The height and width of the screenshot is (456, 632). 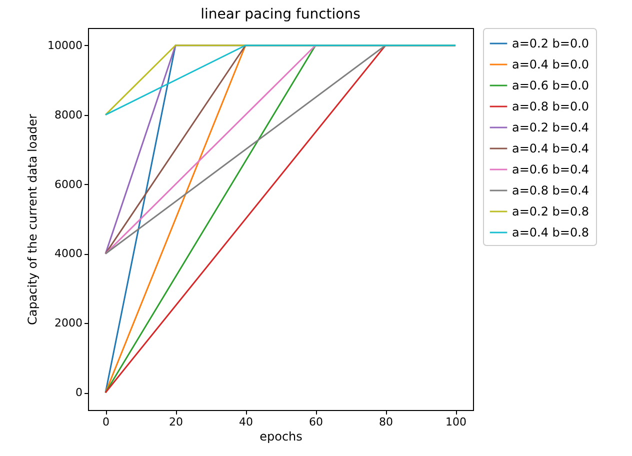 What do you see at coordinates (246, 422) in the screenshot?
I see `x-tick-label: 40` at bounding box center [246, 422].